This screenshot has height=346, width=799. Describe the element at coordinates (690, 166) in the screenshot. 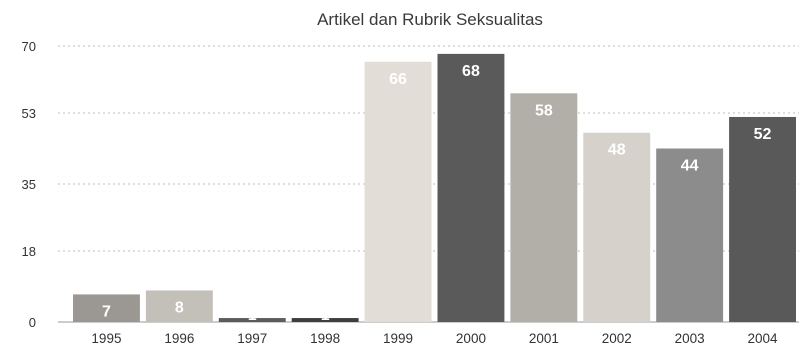

I see `data-label-2003: 44` at that location.